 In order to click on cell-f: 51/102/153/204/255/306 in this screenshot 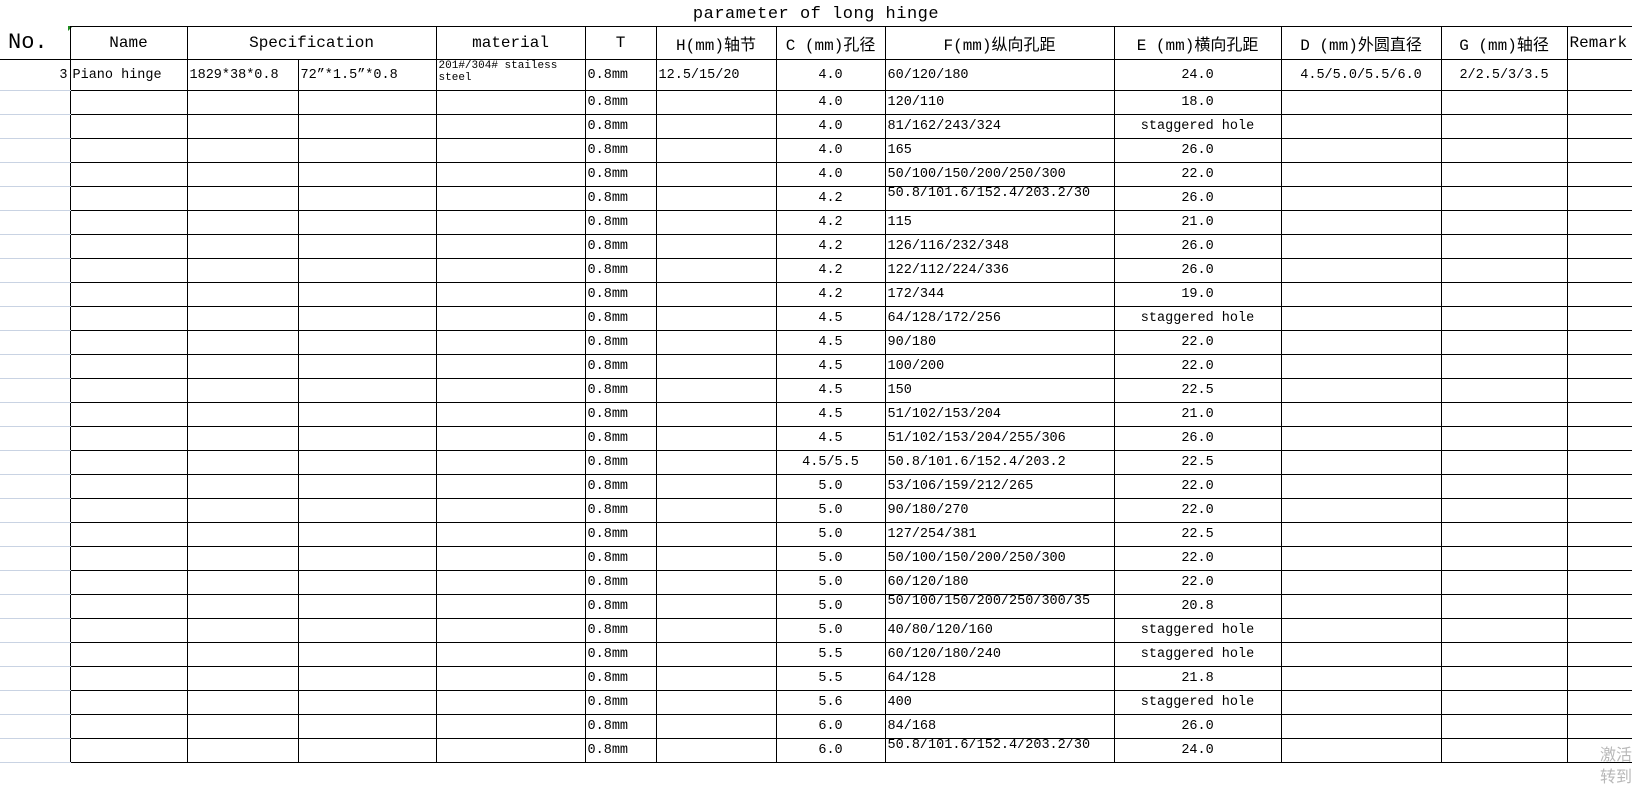, I will do `click(999, 438)`.